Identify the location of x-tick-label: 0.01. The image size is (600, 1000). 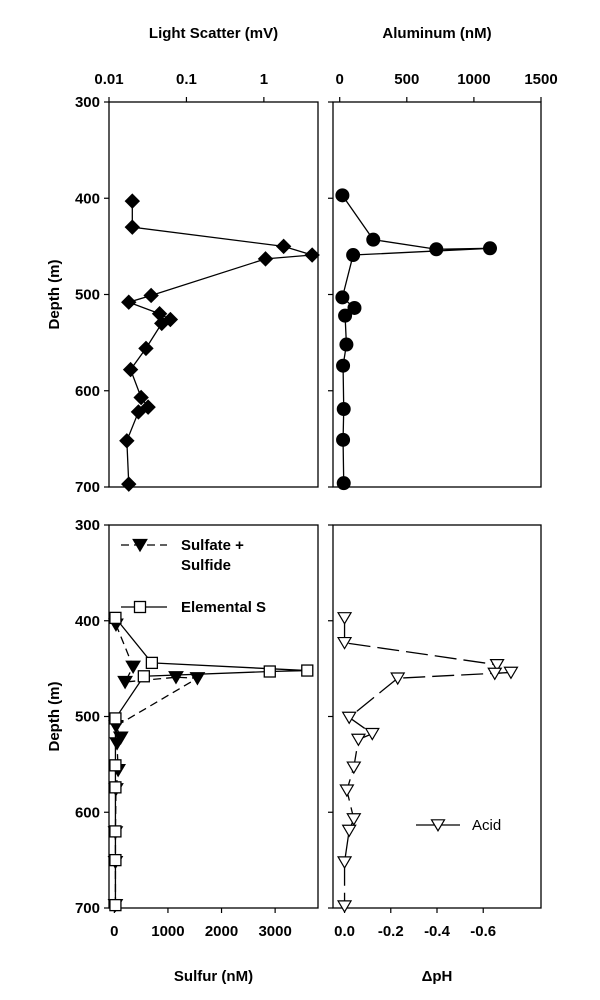
(108, 79).